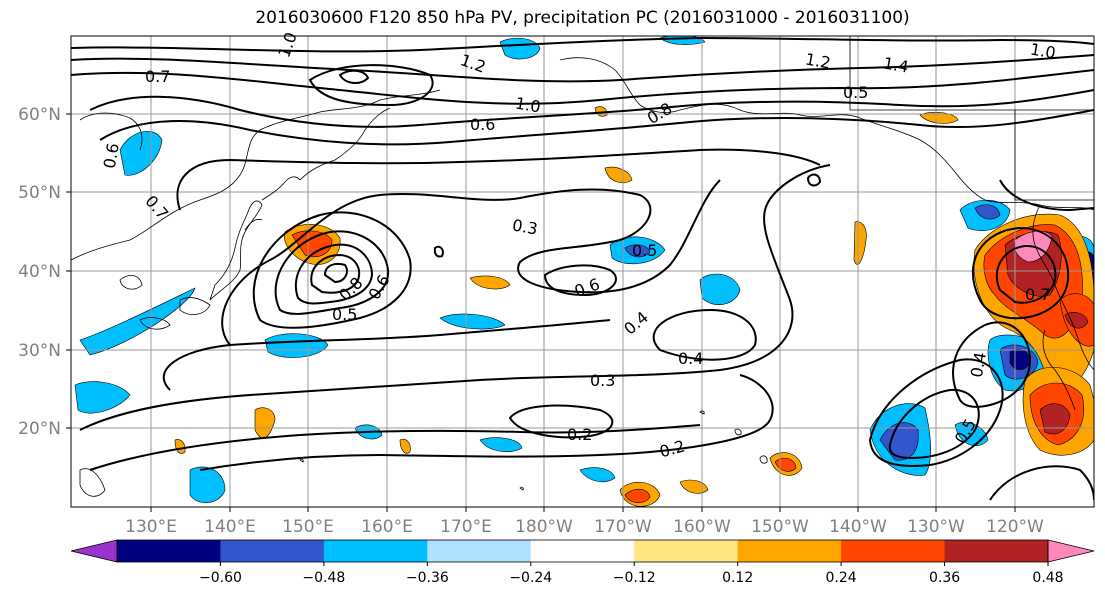 Image resolution: width=1105 pixels, height=601 pixels. What do you see at coordinates (39, 193) in the screenshot?
I see `lat-label: 50°N` at bounding box center [39, 193].